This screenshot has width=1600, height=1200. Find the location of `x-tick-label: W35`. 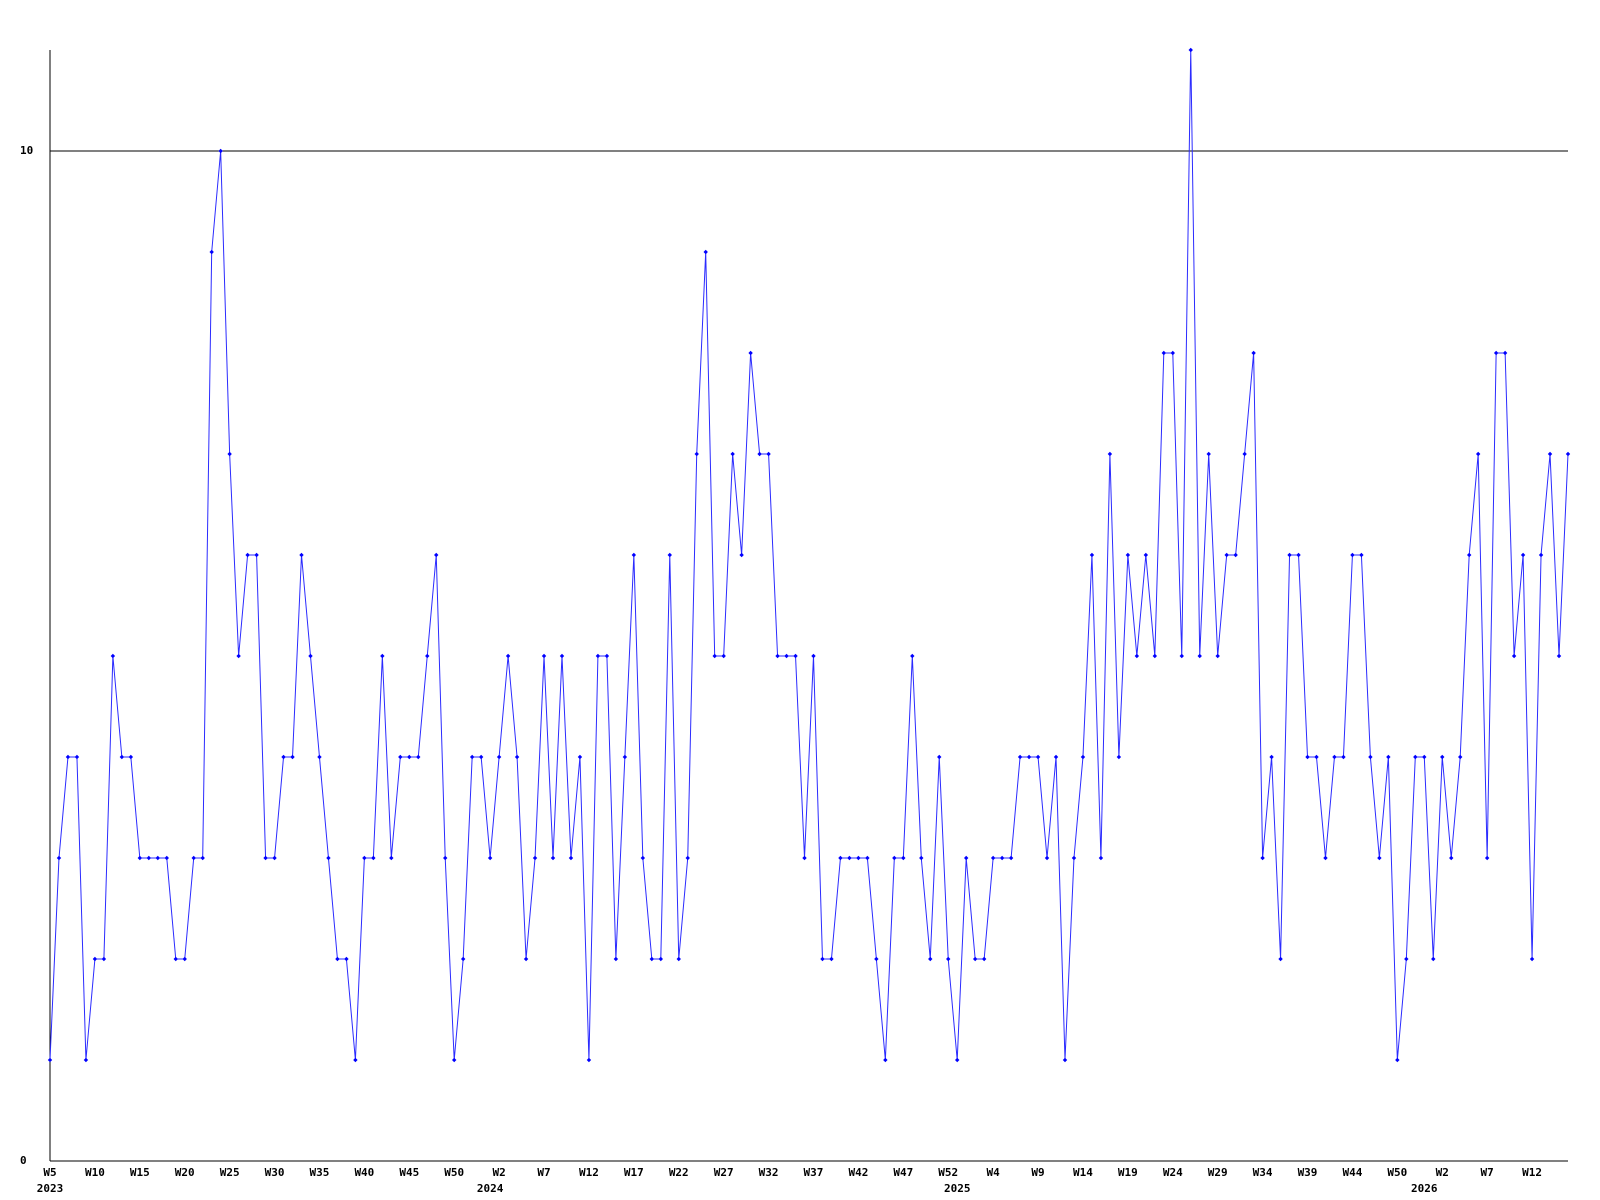

x-tick-label: W35 is located at coordinates (320, 1172).